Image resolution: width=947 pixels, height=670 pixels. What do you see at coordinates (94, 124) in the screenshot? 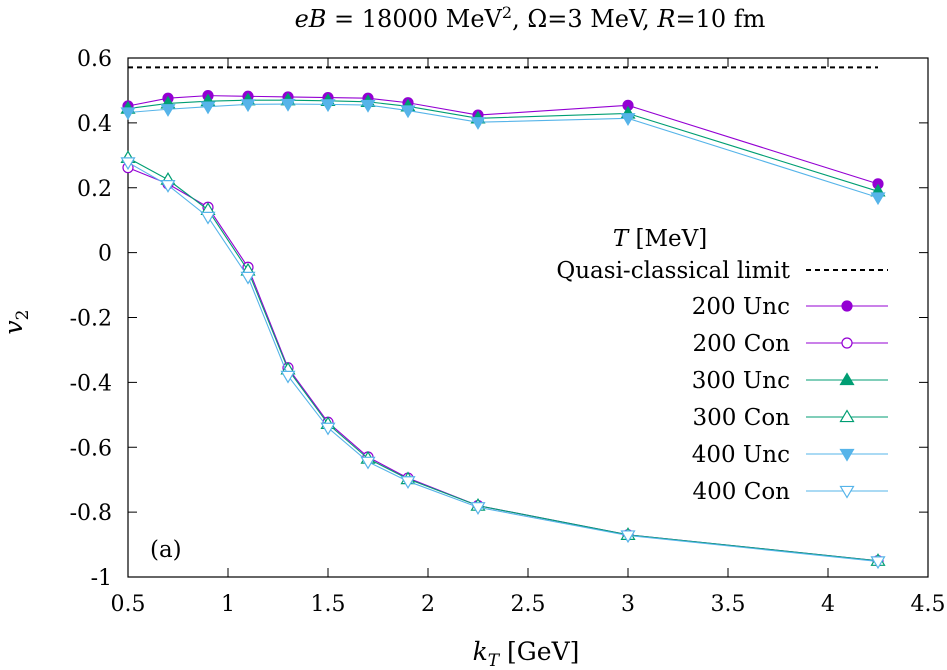
I see `y-tick-label: 0.4` at bounding box center [94, 124].